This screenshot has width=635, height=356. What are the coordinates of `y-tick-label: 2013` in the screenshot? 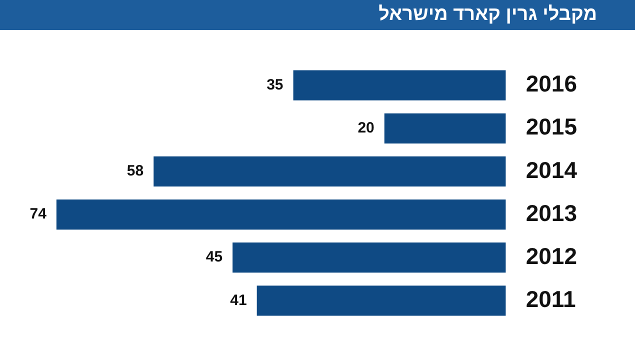 It's located at (552, 213).